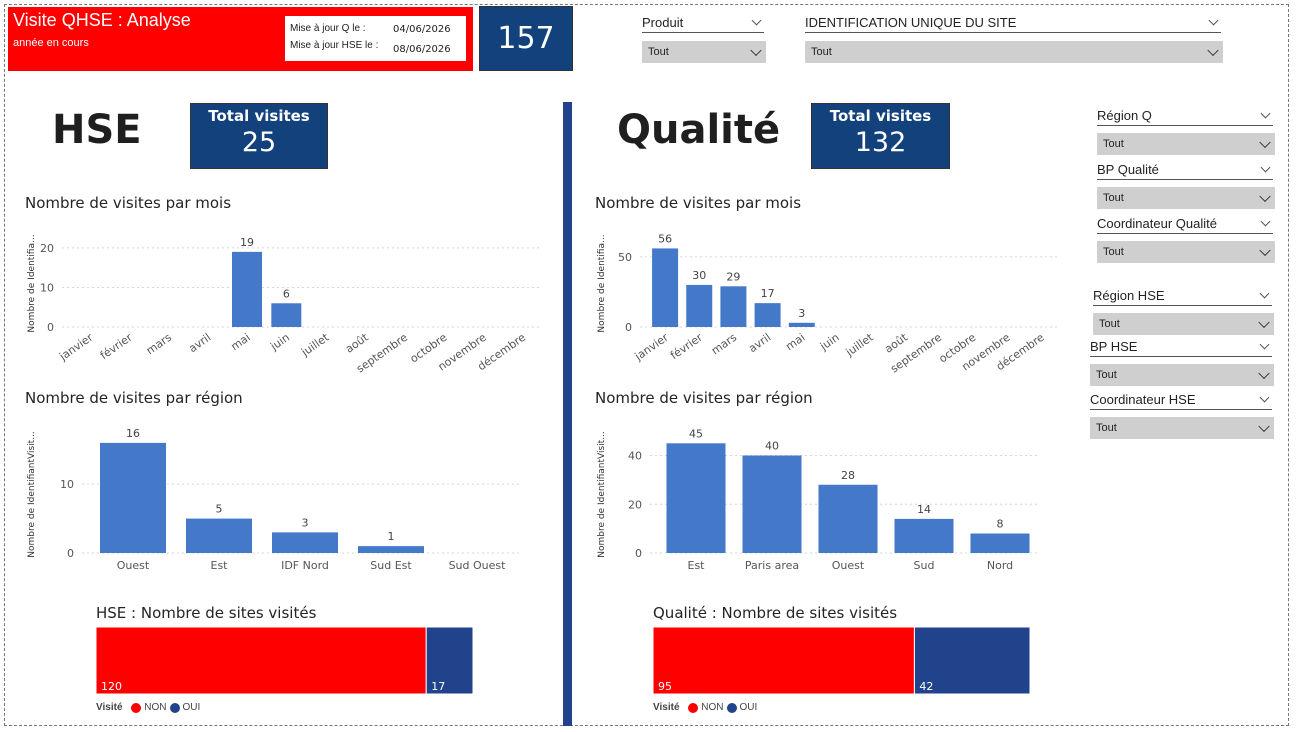 The image size is (1297, 732). What do you see at coordinates (357, 342) in the screenshot?
I see `x-tick-label: août` at bounding box center [357, 342].